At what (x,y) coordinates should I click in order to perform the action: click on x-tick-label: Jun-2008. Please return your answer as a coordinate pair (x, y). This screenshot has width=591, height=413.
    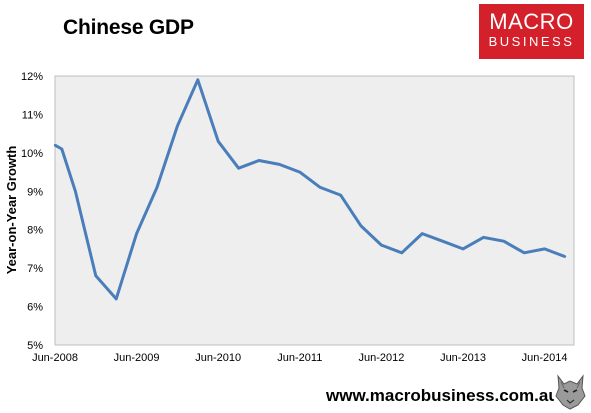
    Looking at the image, I should click on (55, 358).